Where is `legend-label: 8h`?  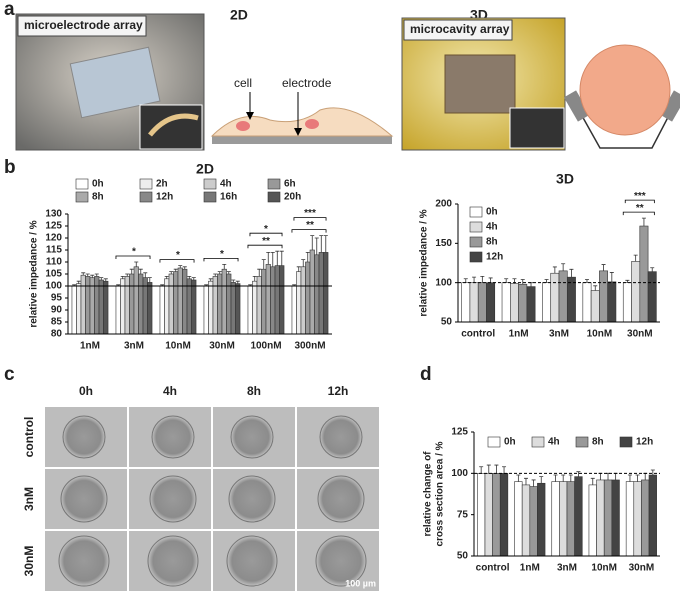 legend-label: 8h is located at coordinates (98, 197).